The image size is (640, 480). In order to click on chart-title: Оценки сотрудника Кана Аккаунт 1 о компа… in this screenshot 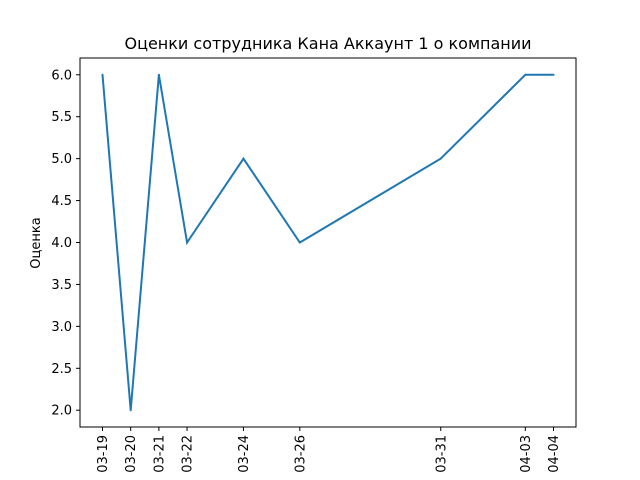, I will do `click(327, 43)`.